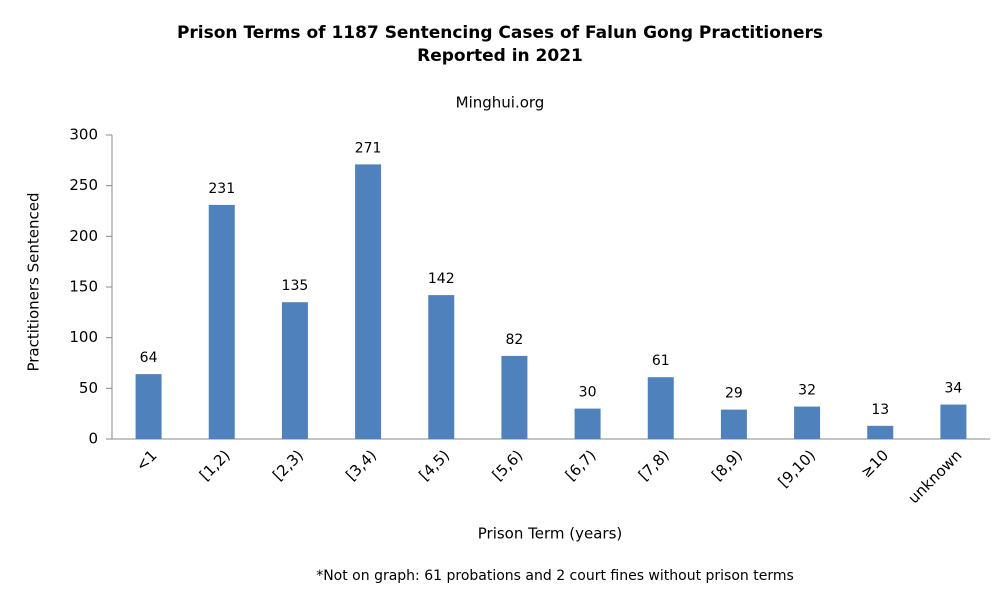  Describe the element at coordinates (361, 465) in the screenshot. I see `x-tick-label: [3,4)` at that location.